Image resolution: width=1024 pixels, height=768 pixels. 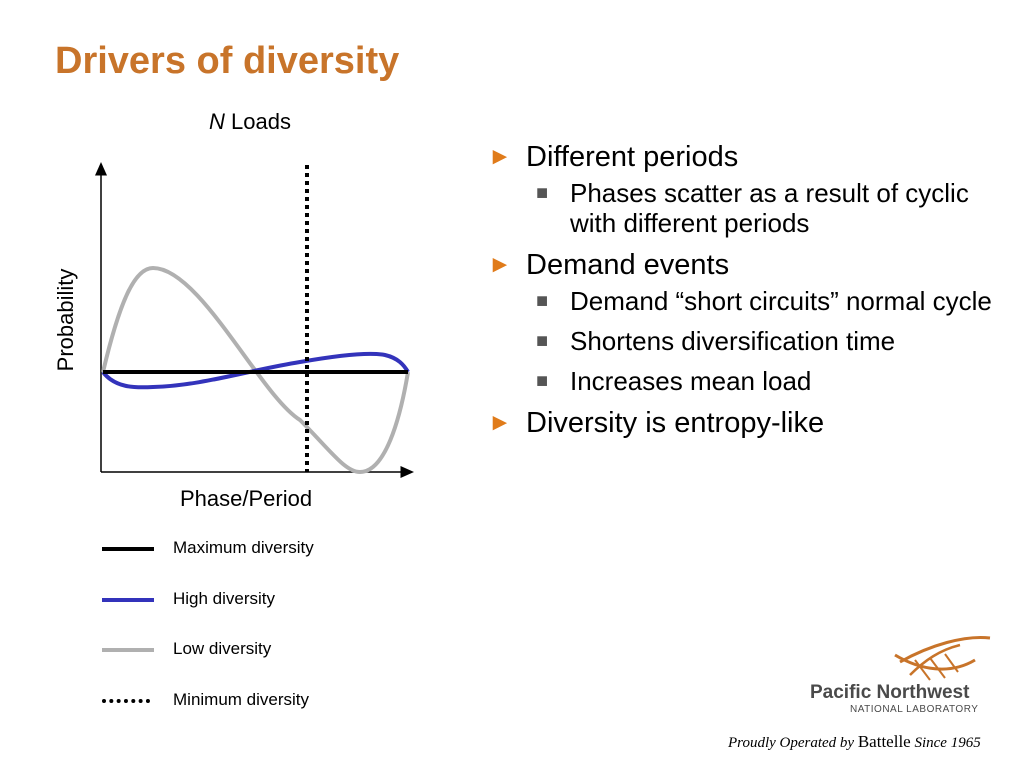 I want to click on bullet-item: ► Different periods, so click(x=746, y=157).